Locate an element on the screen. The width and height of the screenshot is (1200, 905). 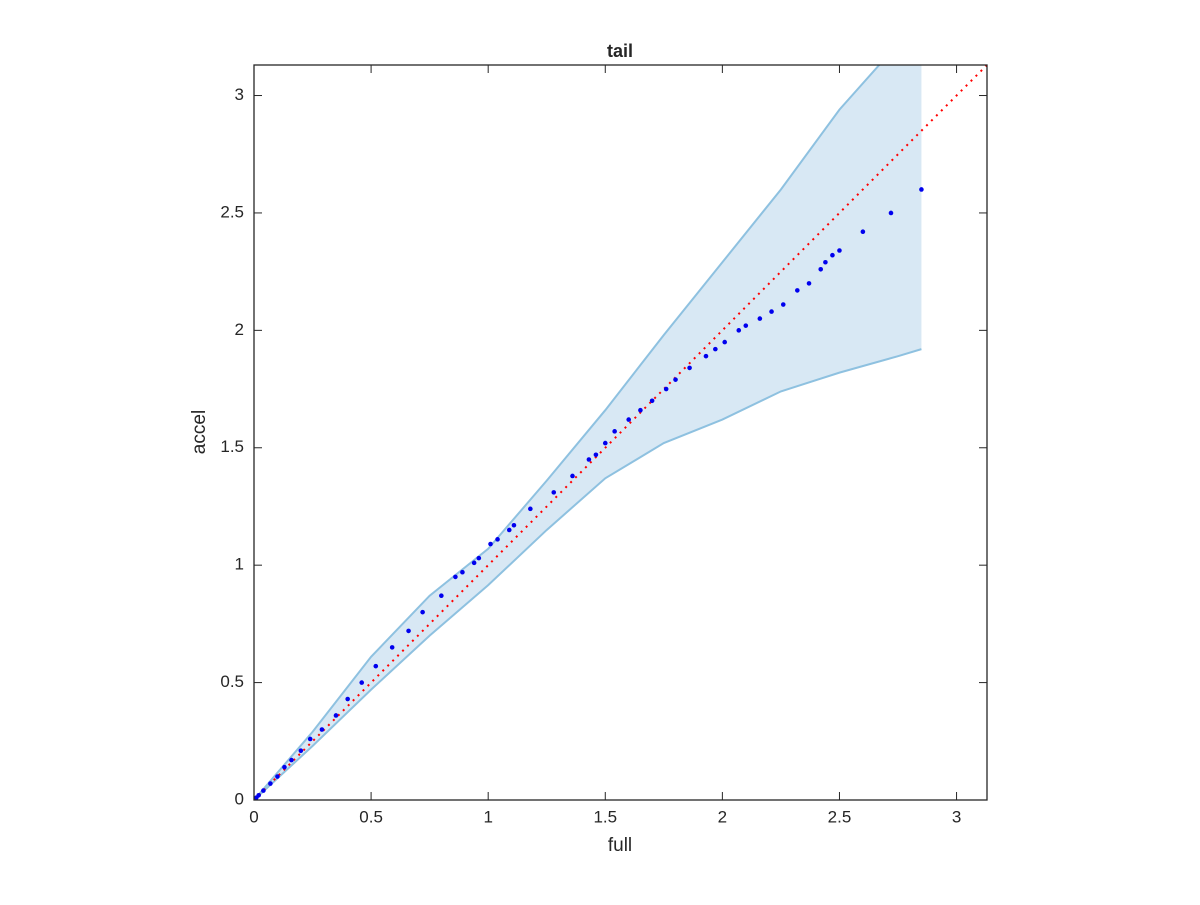
x-tick-label: 3 is located at coordinates (956, 816).